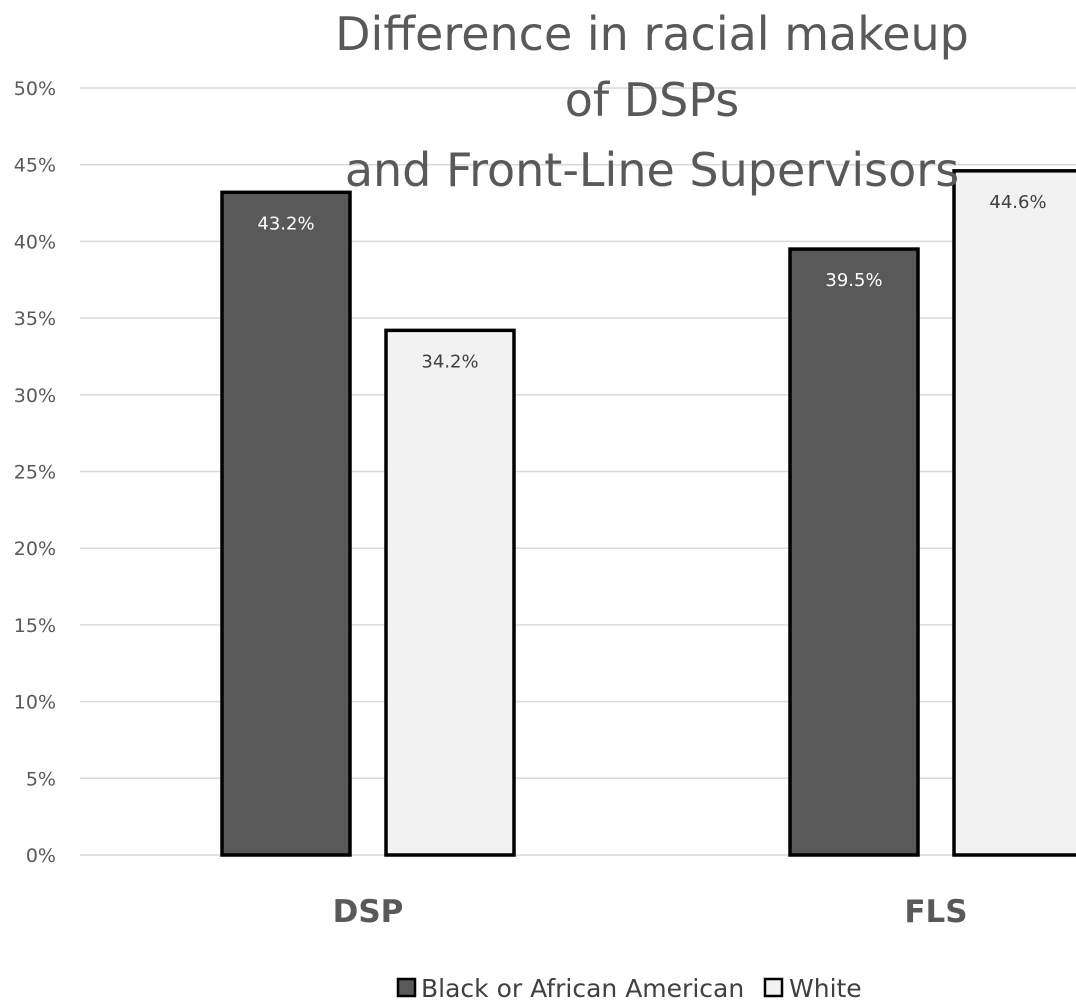  I want to click on chart-title-line: Difference in racial makeup, so click(652, 34).